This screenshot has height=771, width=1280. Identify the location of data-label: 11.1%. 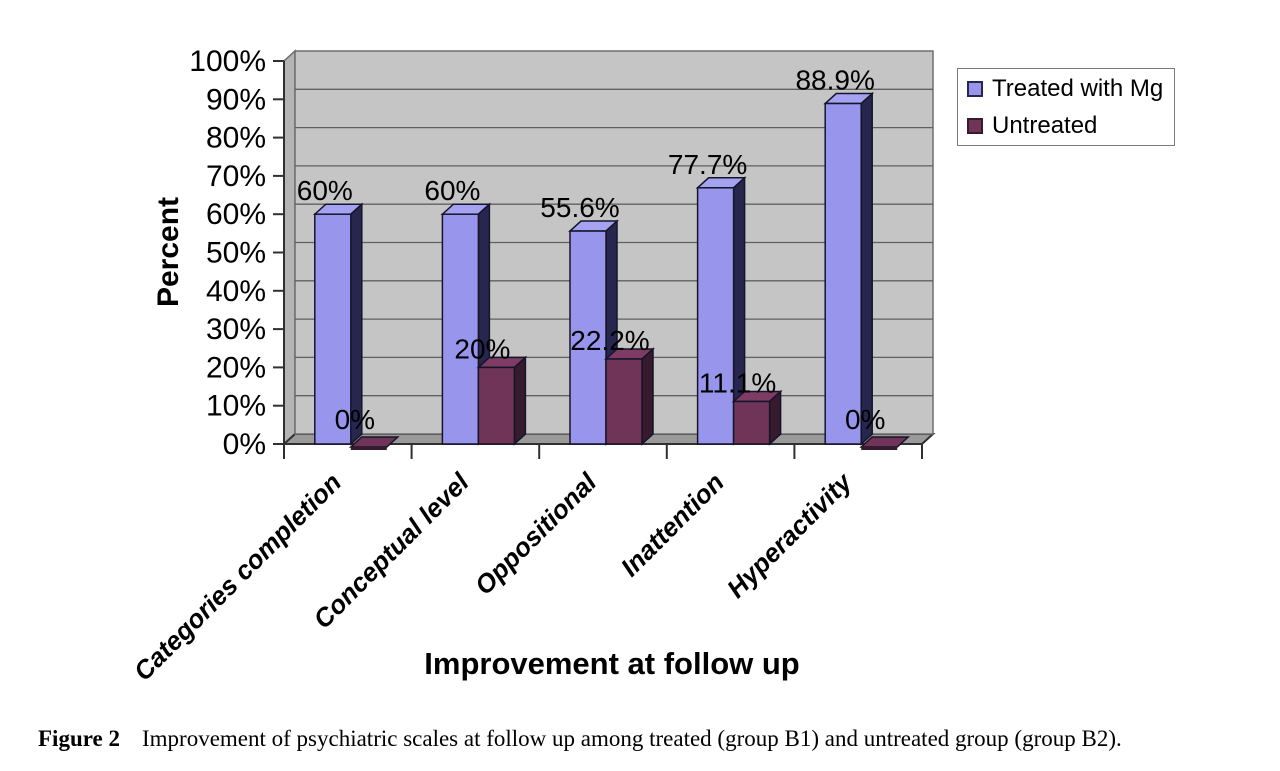
(737, 382).